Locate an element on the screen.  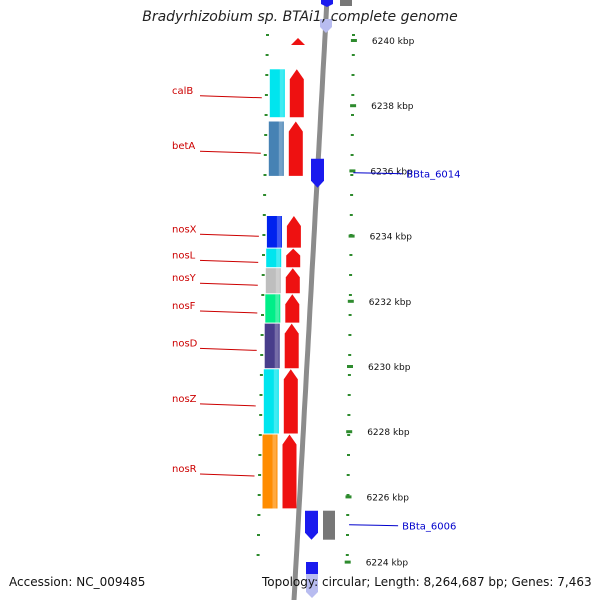
gene-arrow-nosL is located at coordinates (293, 258).